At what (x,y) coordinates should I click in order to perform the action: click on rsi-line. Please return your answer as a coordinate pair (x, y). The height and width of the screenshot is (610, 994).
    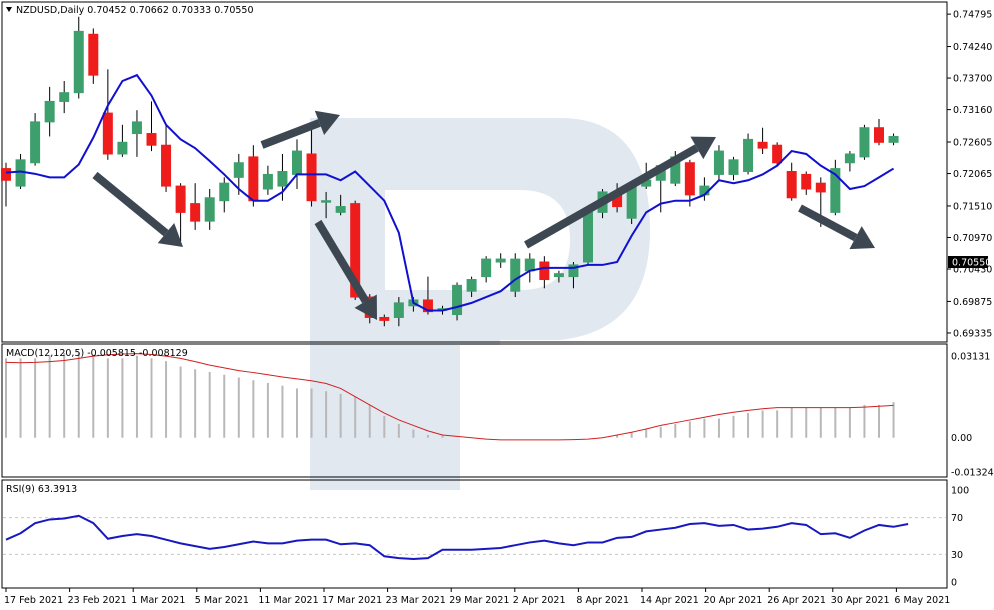
    Looking at the image, I should click on (457, 537).